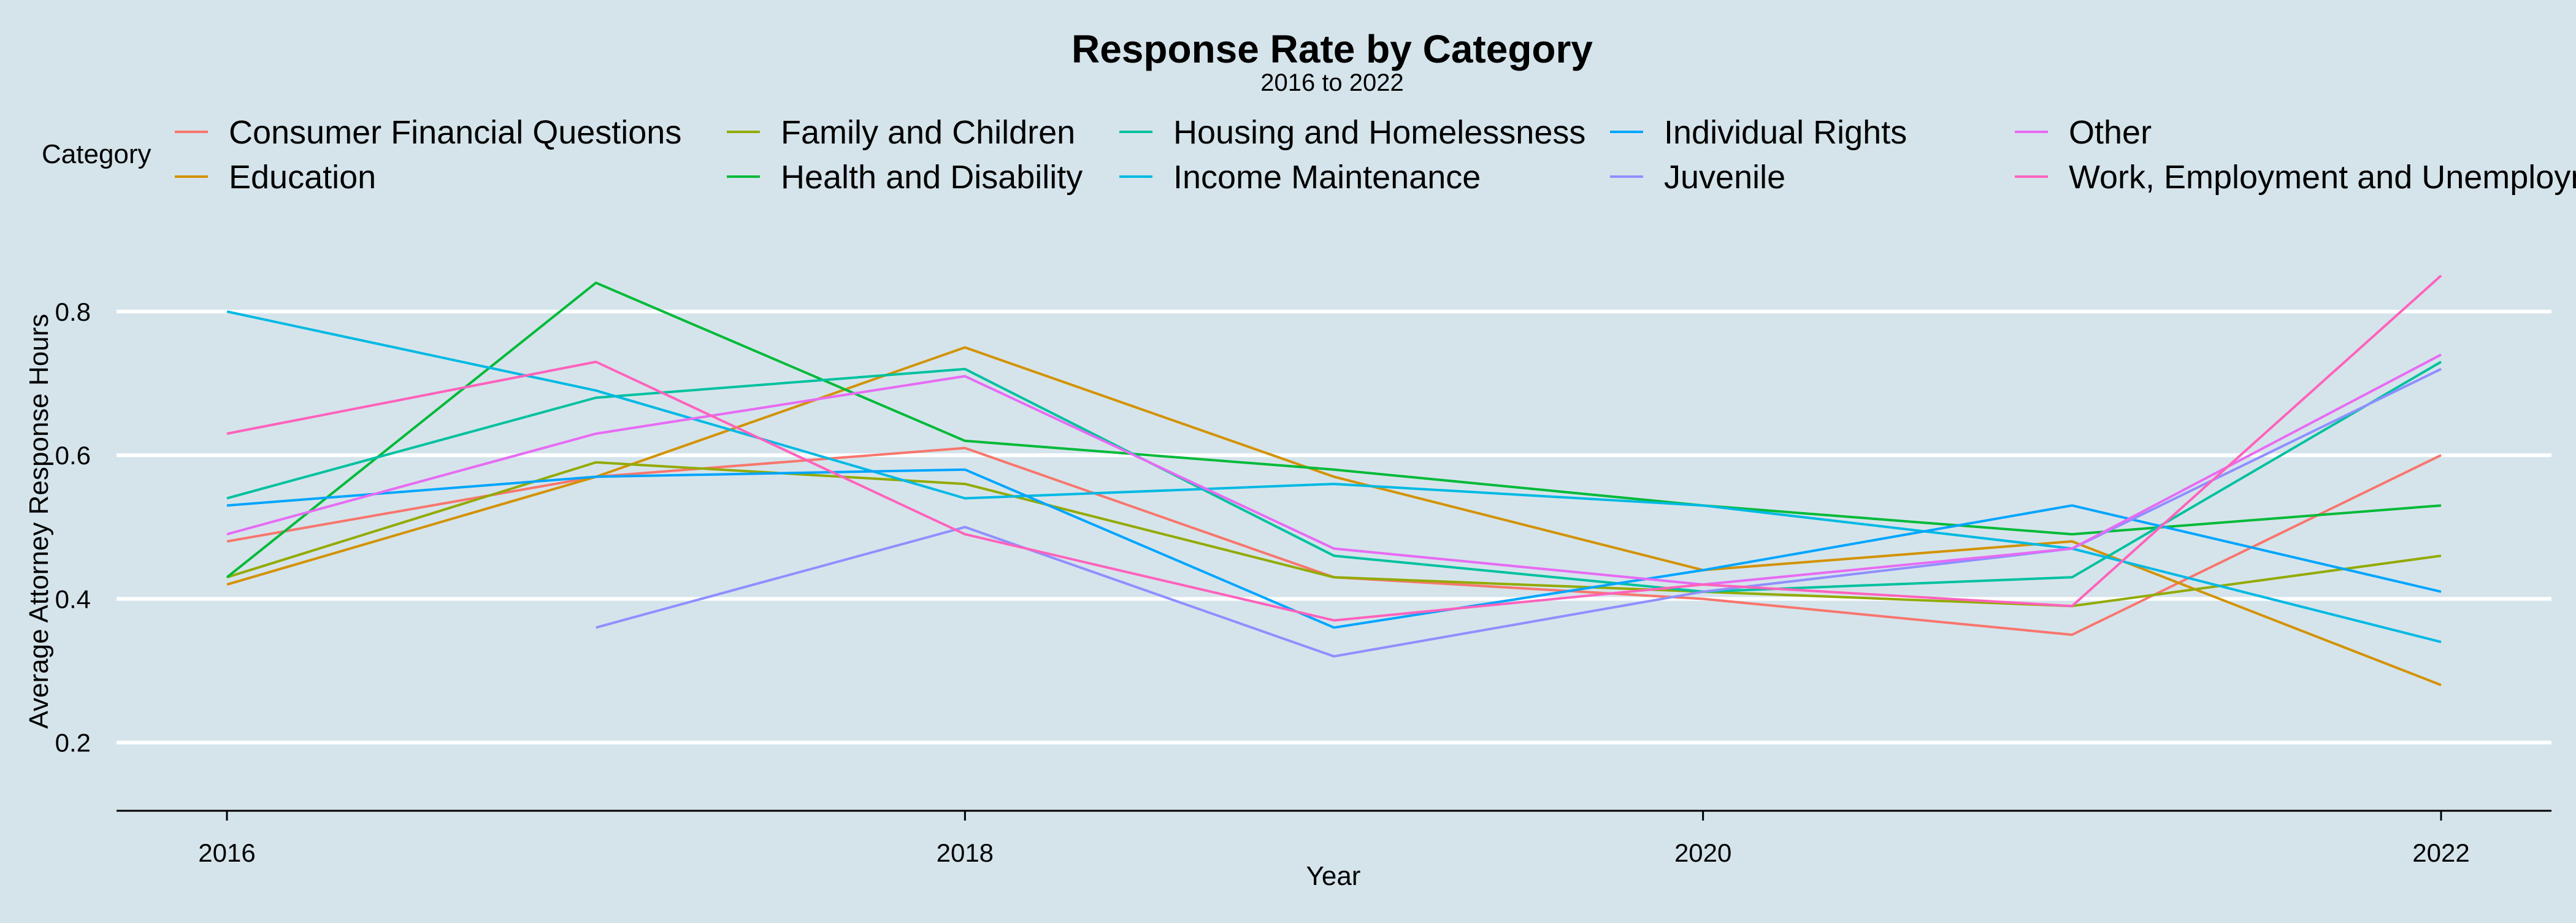 This screenshot has width=2576, height=923. I want to click on legend-item-8: Other, so click(2083, 132).